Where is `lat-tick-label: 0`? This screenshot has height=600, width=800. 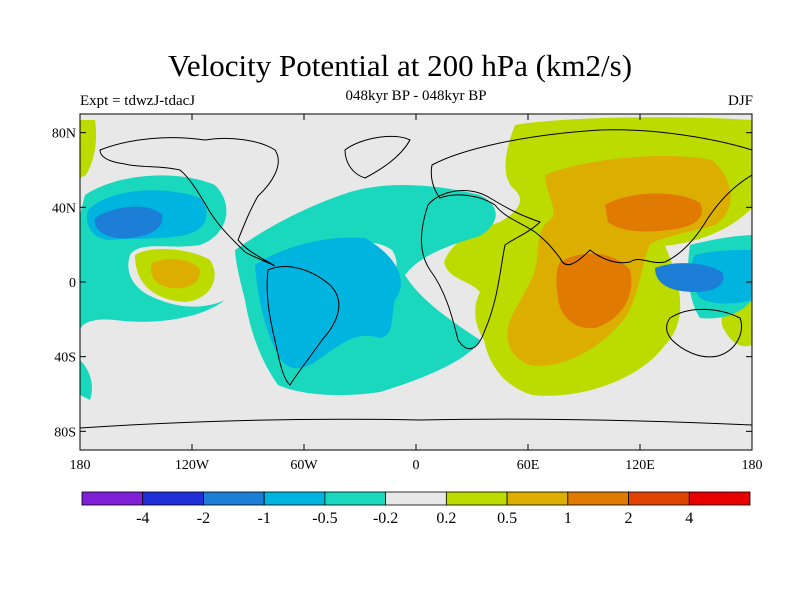 lat-tick-label: 0 is located at coordinates (72, 283).